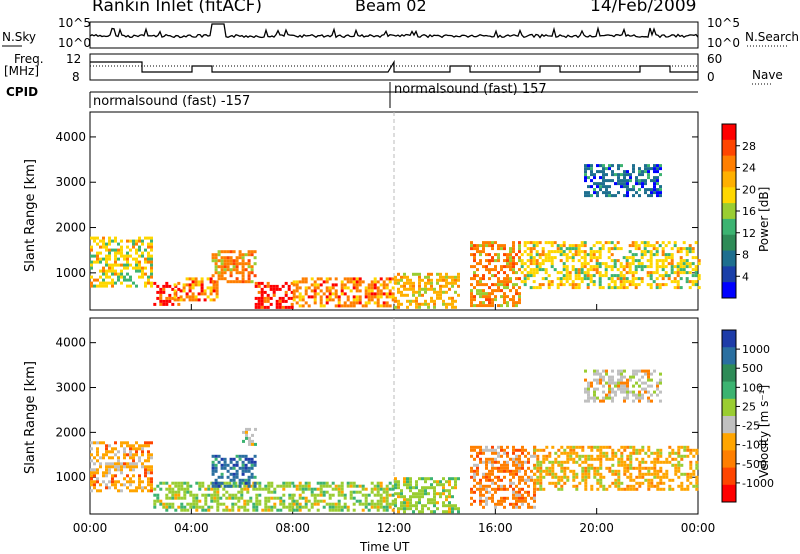  What do you see at coordinates (756, 349) in the screenshot?
I see `colorbar-tick-label: 1000` at bounding box center [756, 349].